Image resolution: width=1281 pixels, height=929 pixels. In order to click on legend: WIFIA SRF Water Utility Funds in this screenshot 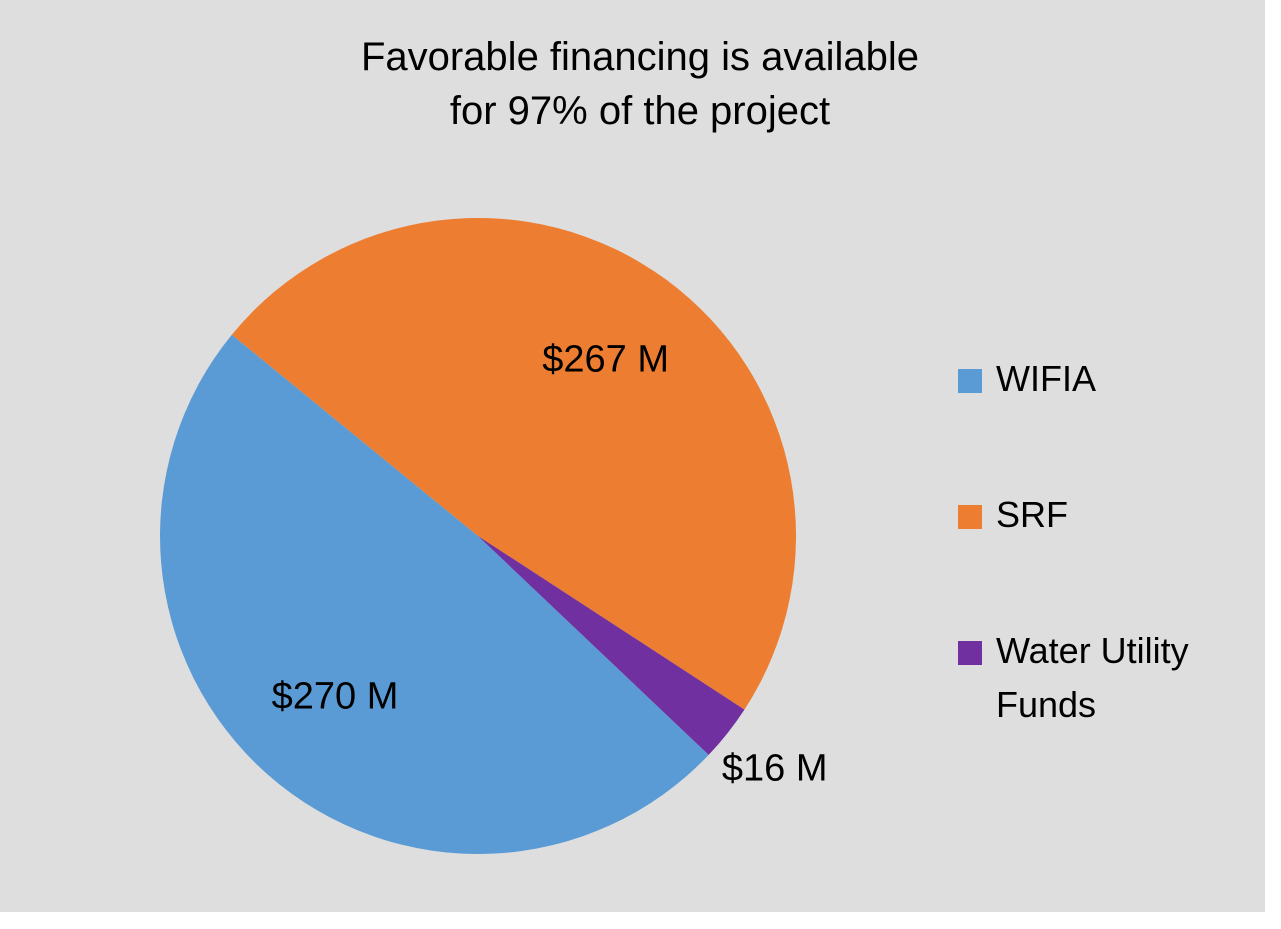, I will do `click(1108, 583)`.